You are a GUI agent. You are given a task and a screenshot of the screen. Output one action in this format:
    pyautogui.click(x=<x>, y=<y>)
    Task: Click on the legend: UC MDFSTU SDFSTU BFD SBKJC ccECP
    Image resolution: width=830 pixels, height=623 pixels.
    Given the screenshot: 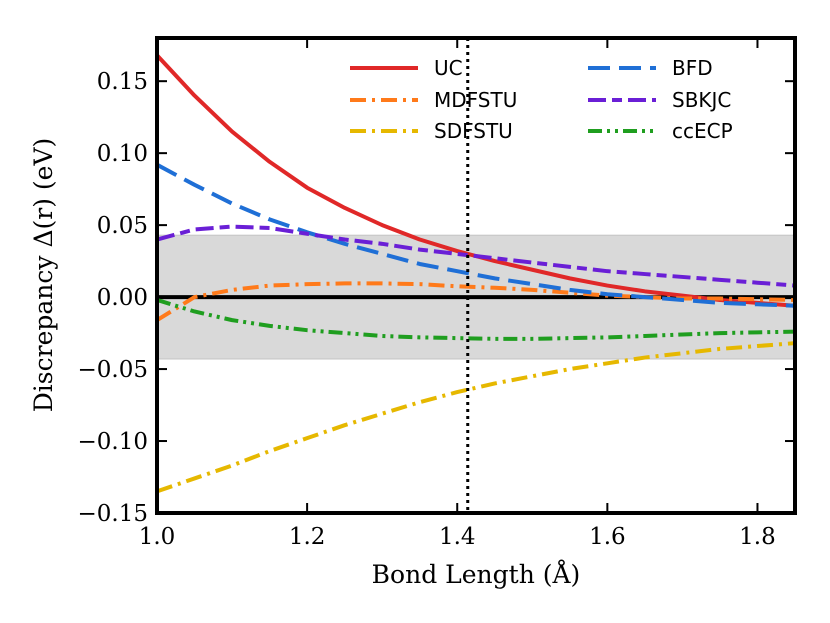 What is the action you would take?
    pyautogui.click(x=541, y=99)
    